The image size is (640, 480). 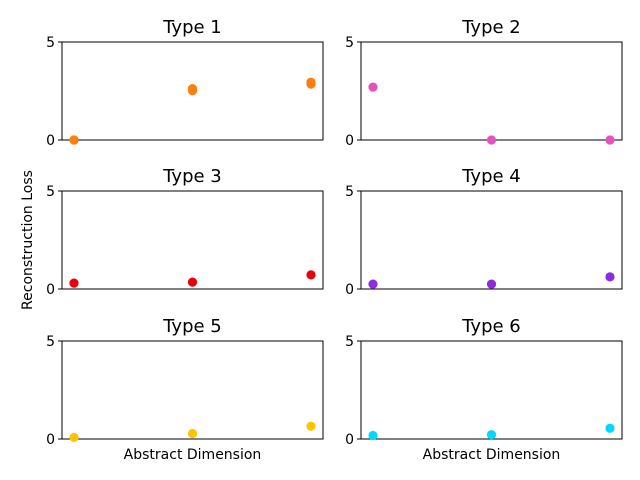 I want to click on y-tick-label-5-1: 5, so click(x=50, y=342).